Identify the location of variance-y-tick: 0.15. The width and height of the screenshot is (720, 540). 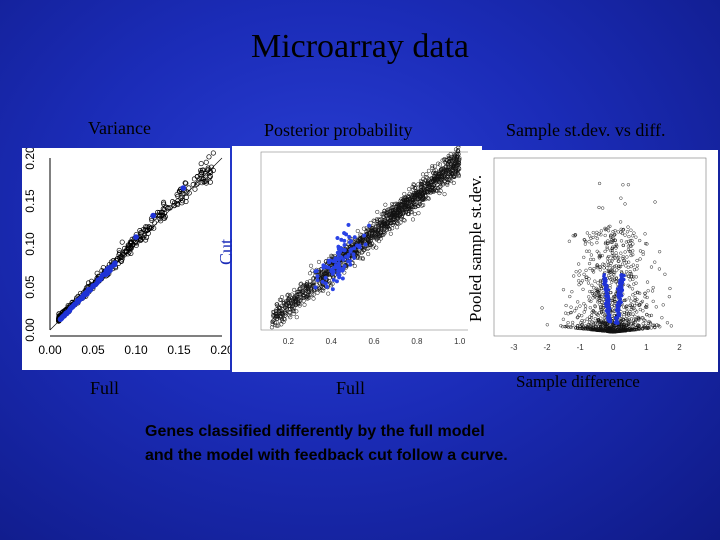
(30, 201).